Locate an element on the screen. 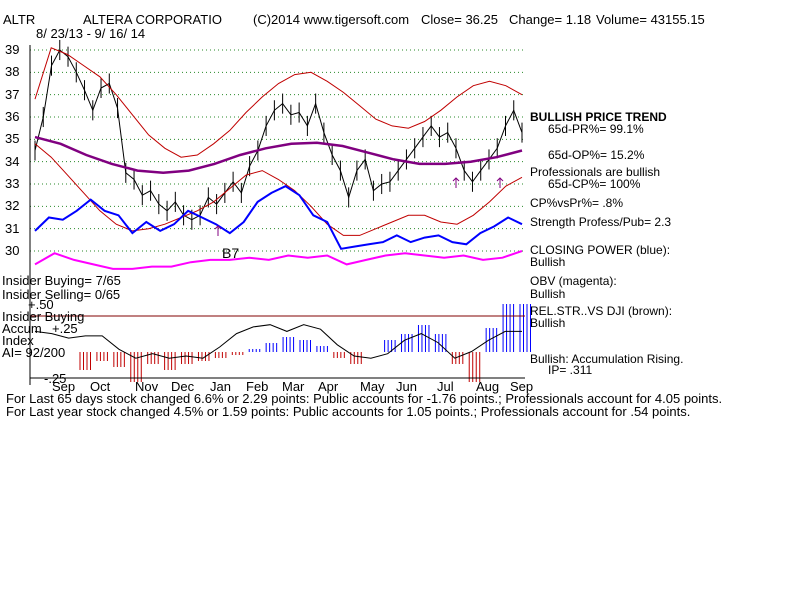 This screenshot has height=600, width=800. ticker: ALTR is located at coordinates (19, 19).